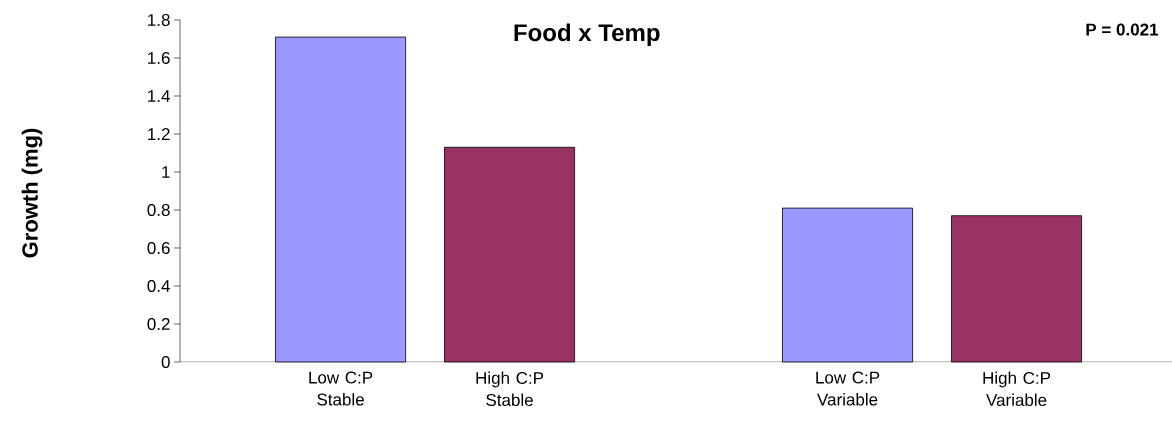 This screenshot has width=1172, height=426. I want to click on annotation: P = 0.021, so click(1122, 29).